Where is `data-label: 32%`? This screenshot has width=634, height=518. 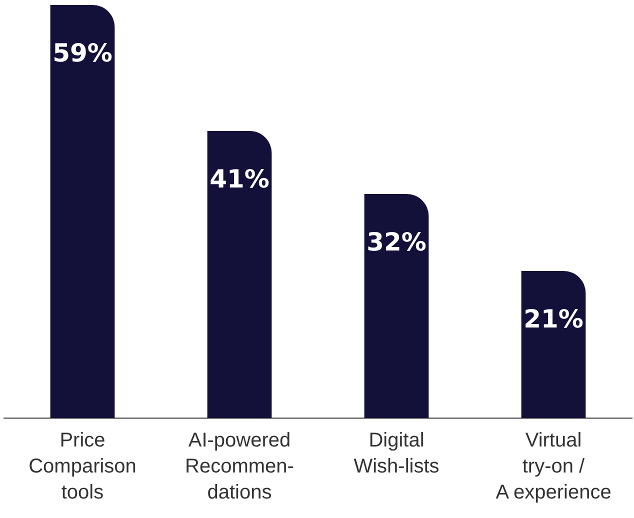 data-label: 32% is located at coordinates (396, 242).